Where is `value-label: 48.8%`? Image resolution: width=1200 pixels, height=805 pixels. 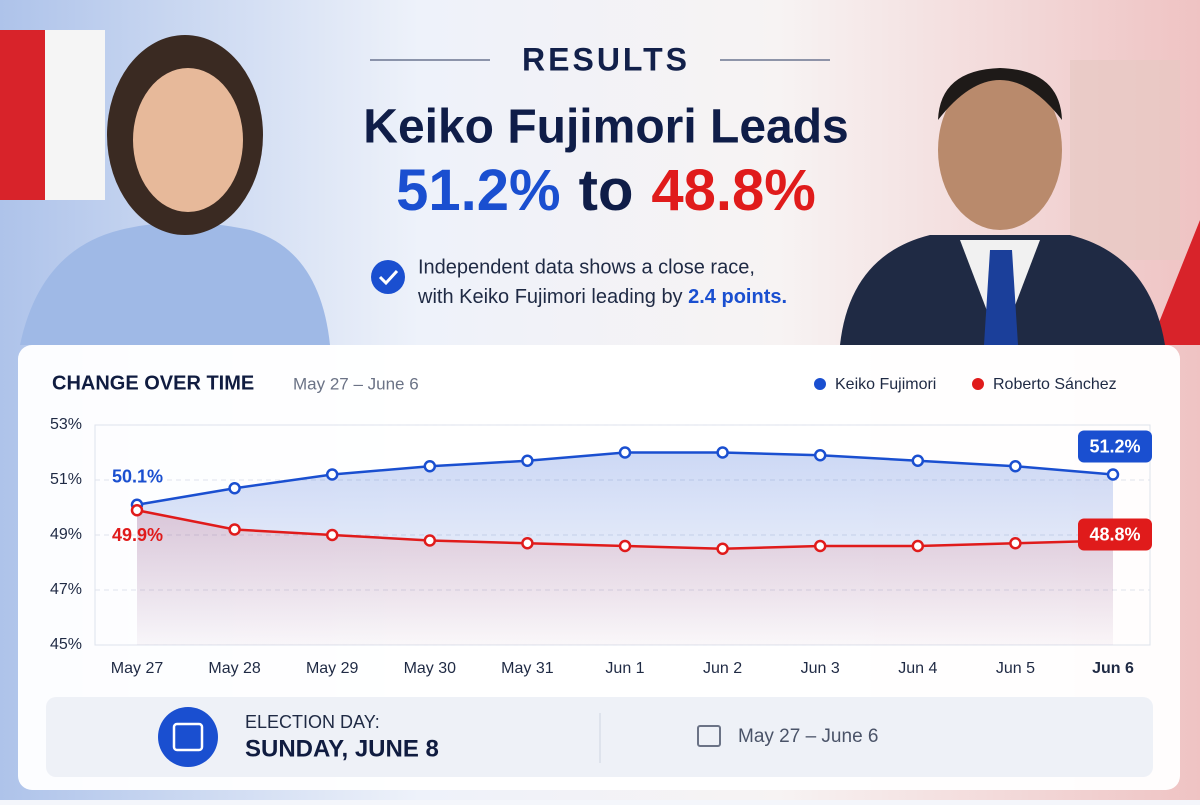 value-label: 48.8% is located at coordinates (1114, 534).